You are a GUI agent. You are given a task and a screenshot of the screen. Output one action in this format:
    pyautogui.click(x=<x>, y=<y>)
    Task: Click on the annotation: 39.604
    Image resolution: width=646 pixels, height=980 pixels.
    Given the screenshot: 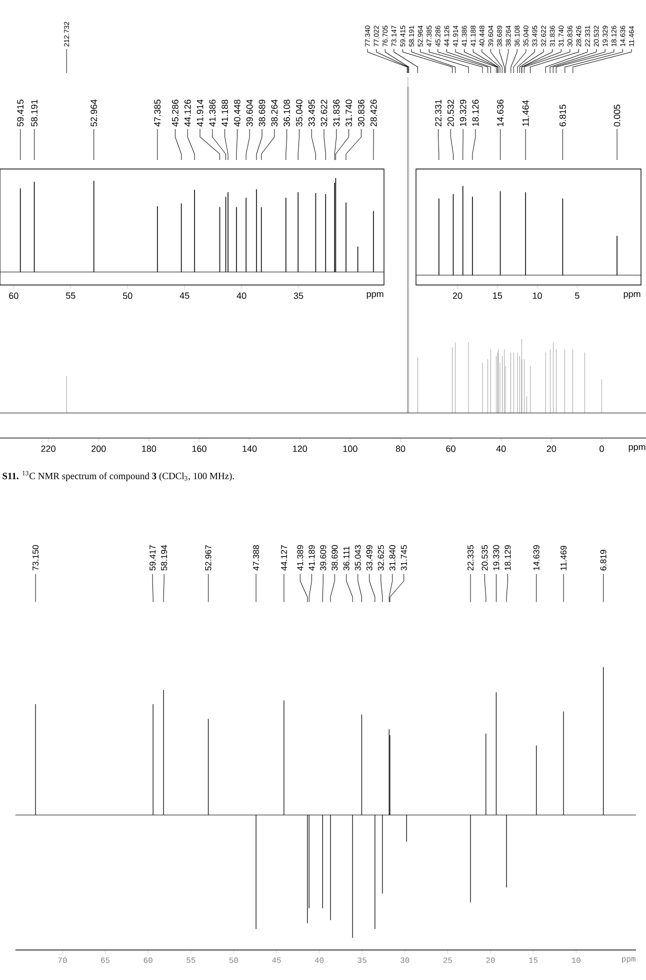 What is the action you would take?
    pyautogui.click(x=249, y=113)
    